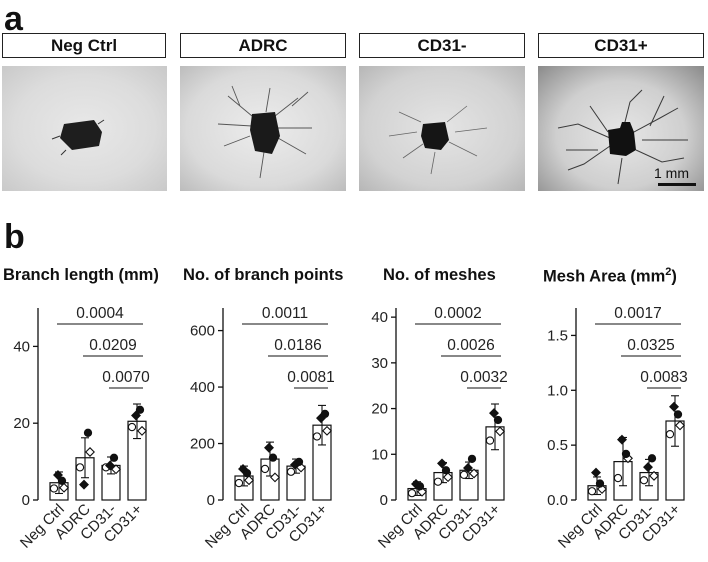  I want to click on chart-title-branch-points: No. of branch points, so click(263, 275).